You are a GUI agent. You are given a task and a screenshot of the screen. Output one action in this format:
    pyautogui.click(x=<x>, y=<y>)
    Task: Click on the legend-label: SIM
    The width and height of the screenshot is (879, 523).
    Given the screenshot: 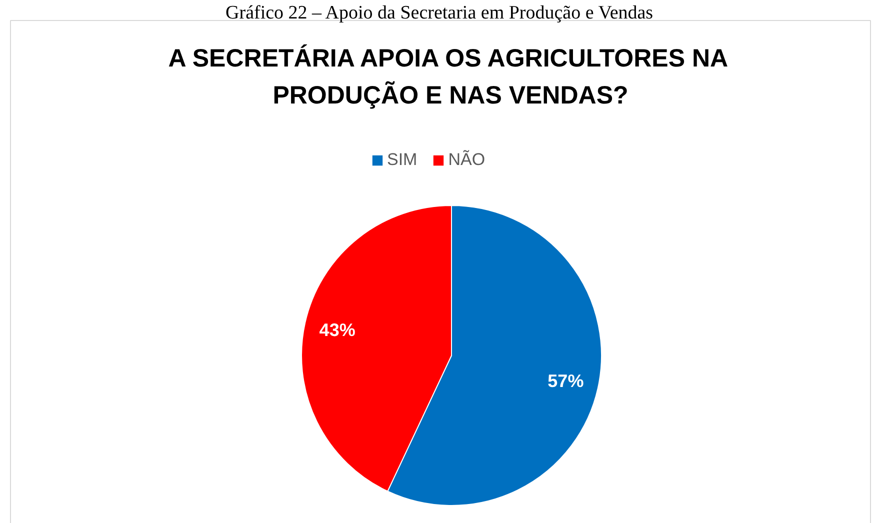 What is the action you would take?
    pyautogui.click(x=402, y=160)
    